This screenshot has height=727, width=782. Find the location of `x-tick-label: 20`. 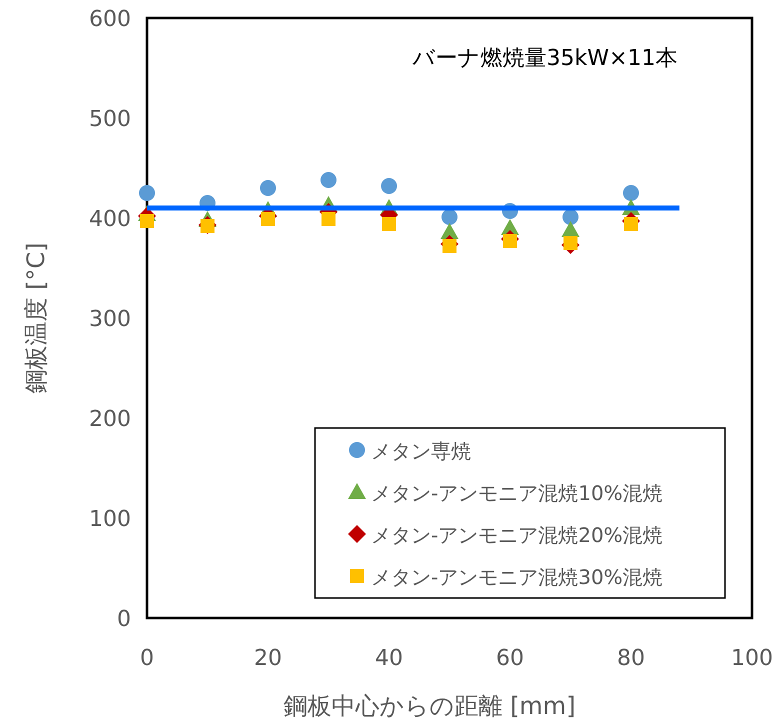

x-tick-label: 20 is located at coordinates (268, 658).